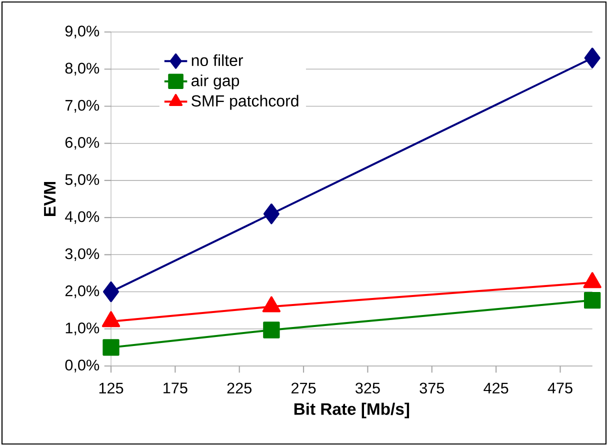 Image resolution: width=608 pixels, height=446 pixels. What do you see at coordinates (50, 199) in the screenshot?
I see `y-axis-title: EVM` at bounding box center [50, 199].